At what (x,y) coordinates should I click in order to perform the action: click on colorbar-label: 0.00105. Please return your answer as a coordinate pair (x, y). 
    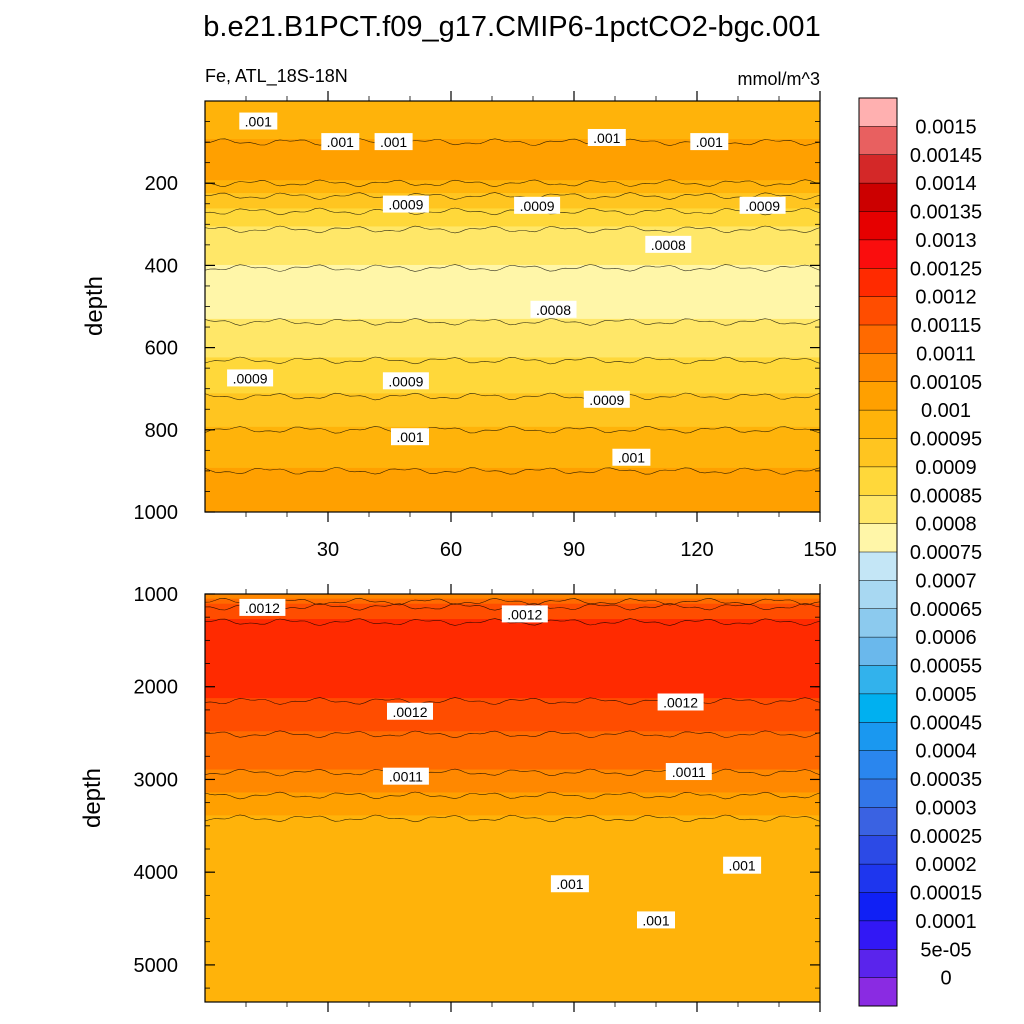
    Looking at the image, I should click on (946, 383).